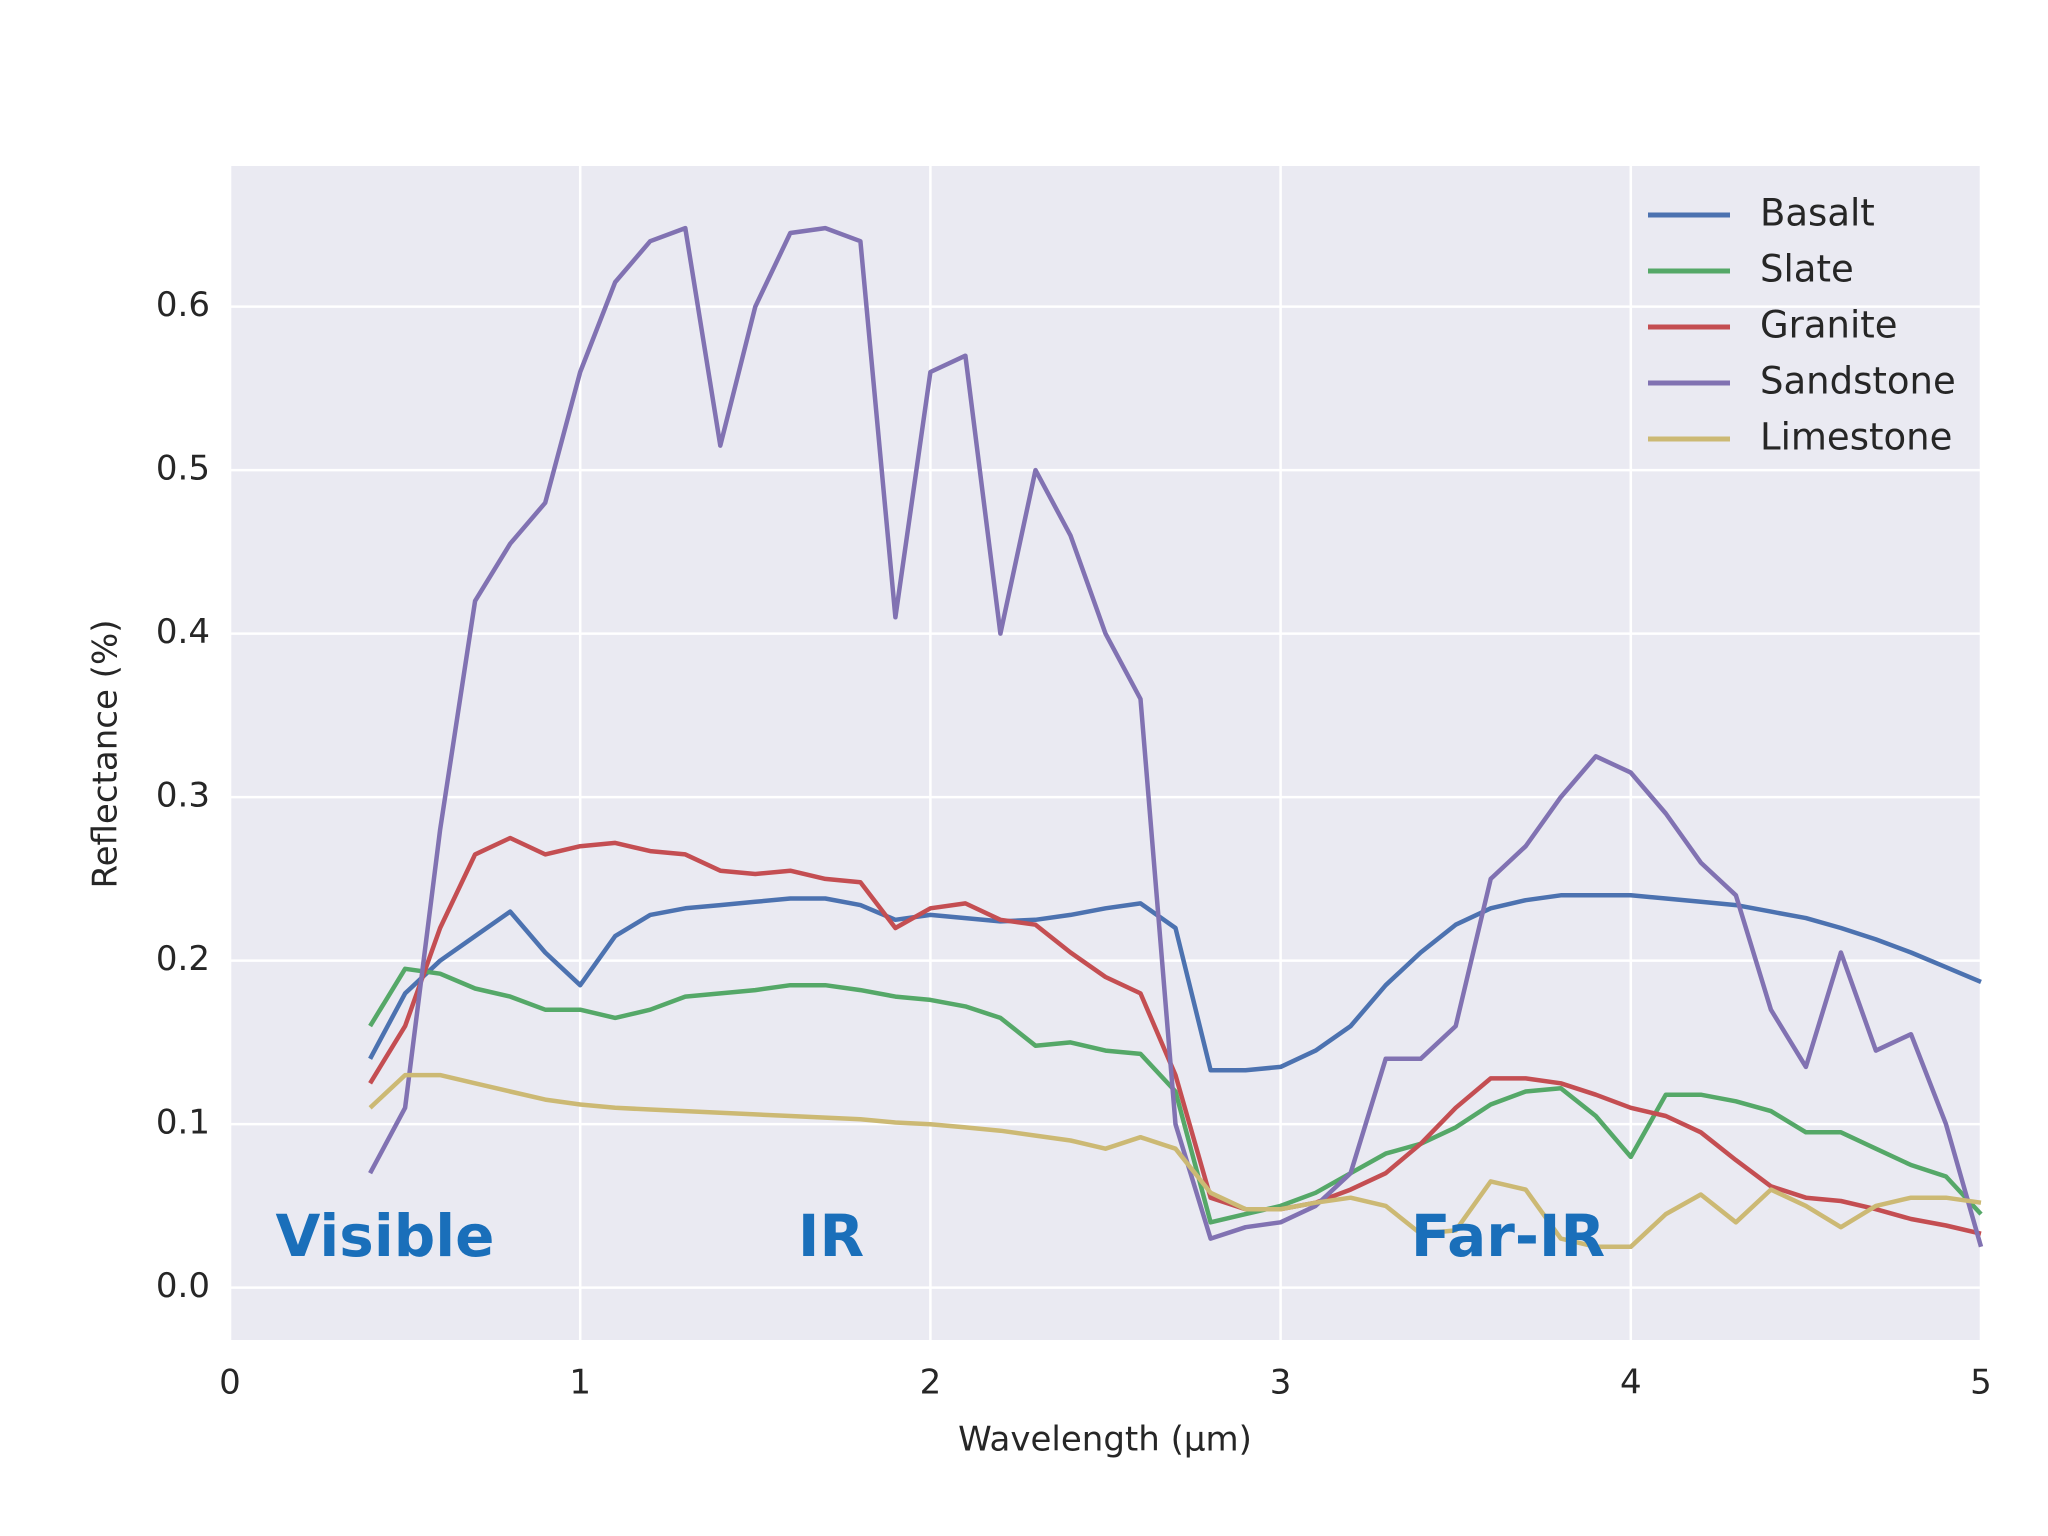  Describe the element at coordinates (1105, 1440) in the screenshot. I see `x-axis-label: Wavelength (μm)` at that location.